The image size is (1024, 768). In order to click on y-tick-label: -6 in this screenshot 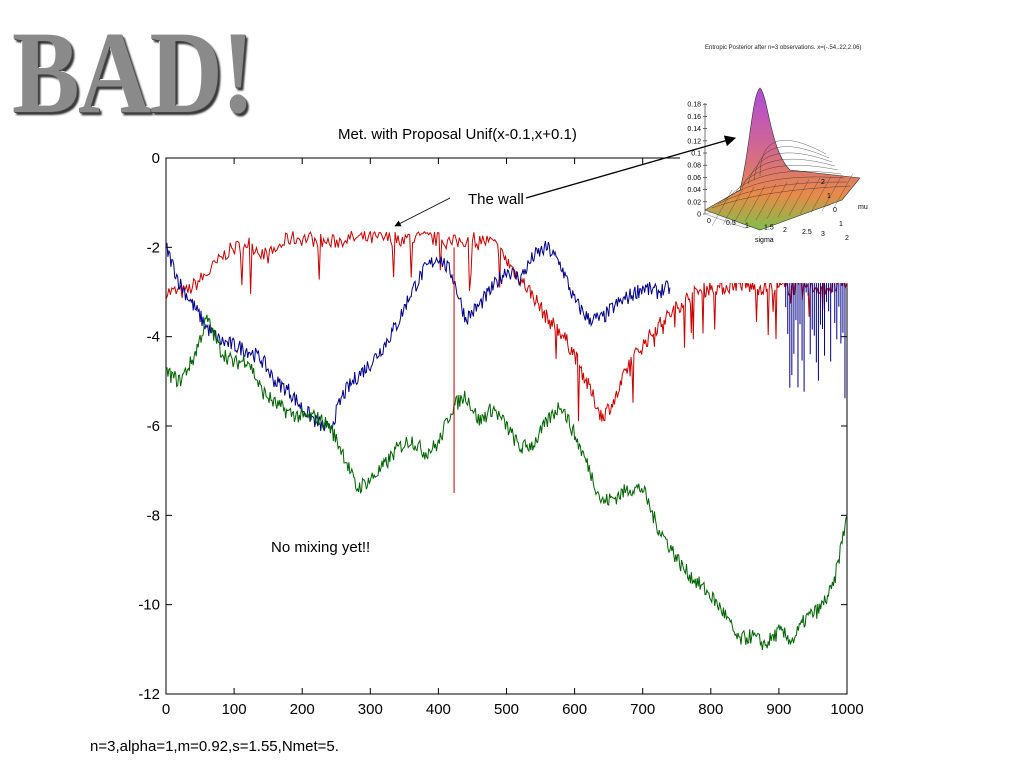, I will do `click(153, 426)`.